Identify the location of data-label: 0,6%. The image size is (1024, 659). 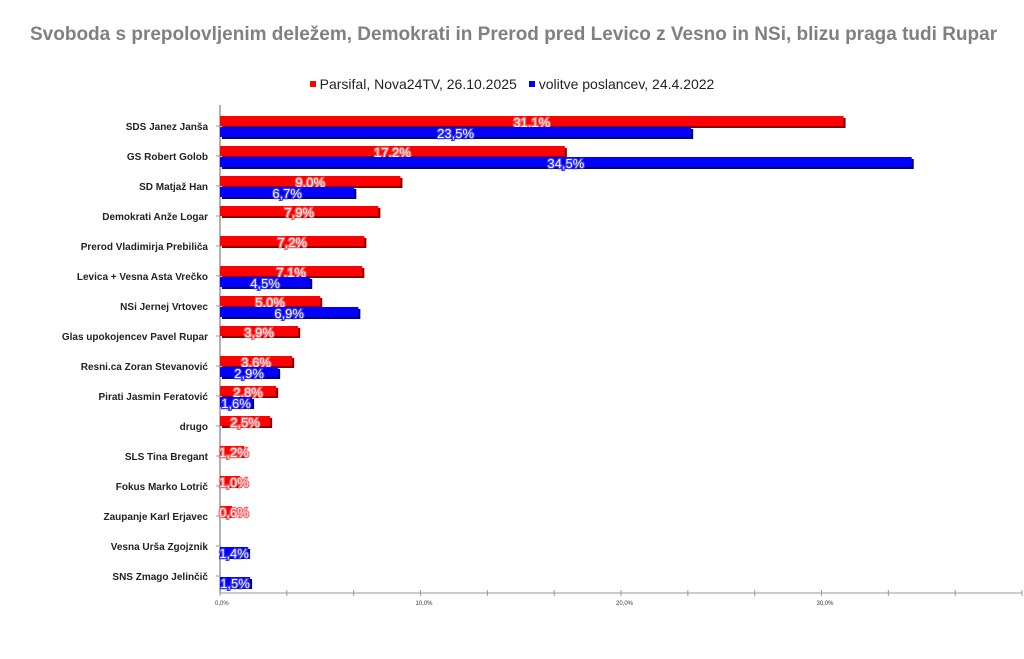
(234, 512).